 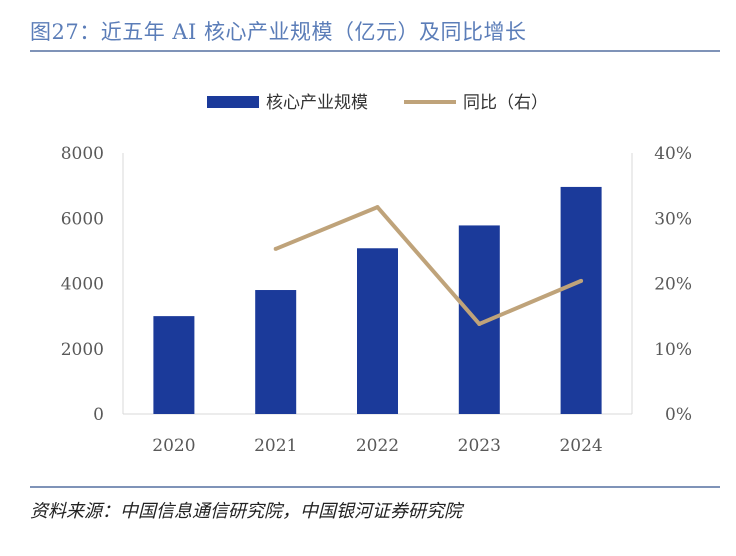 What do you see at coordinates (377, 446) in the screenshot?
I see `x-tick-label: 2022` at bounding box center [377, 446].